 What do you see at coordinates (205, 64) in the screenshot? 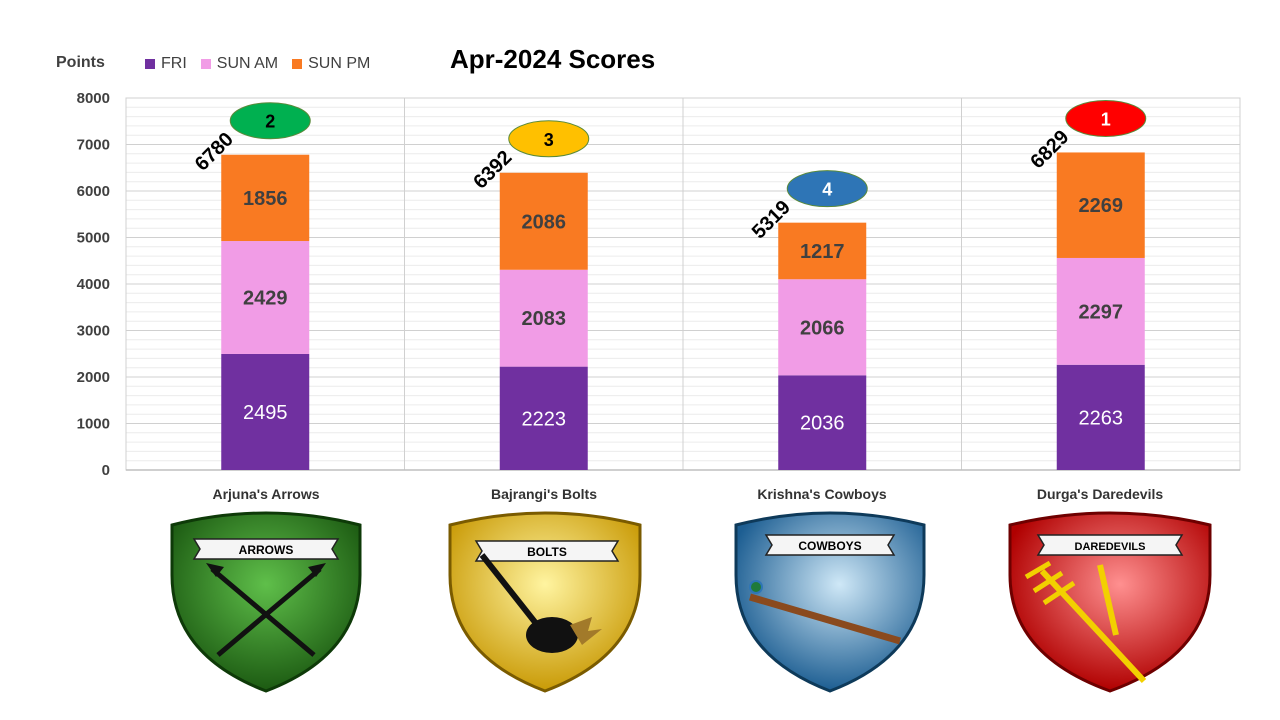
I see `legend-swatch-sun-am` at bounding box center [205, 64].